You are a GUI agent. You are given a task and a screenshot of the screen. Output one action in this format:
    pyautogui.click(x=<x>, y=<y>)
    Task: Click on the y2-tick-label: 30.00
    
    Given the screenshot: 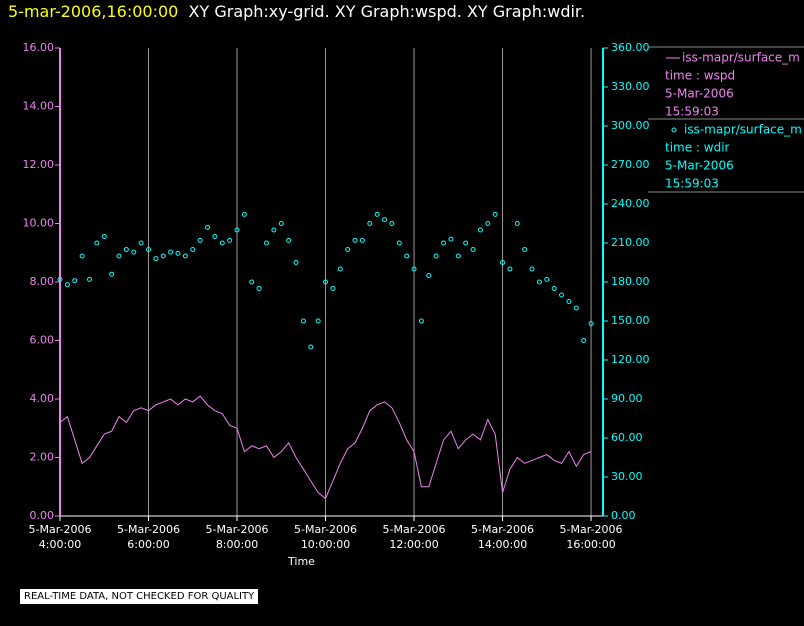 What is the action you would take?
    pyautogui.click(x=627, y=476)
    